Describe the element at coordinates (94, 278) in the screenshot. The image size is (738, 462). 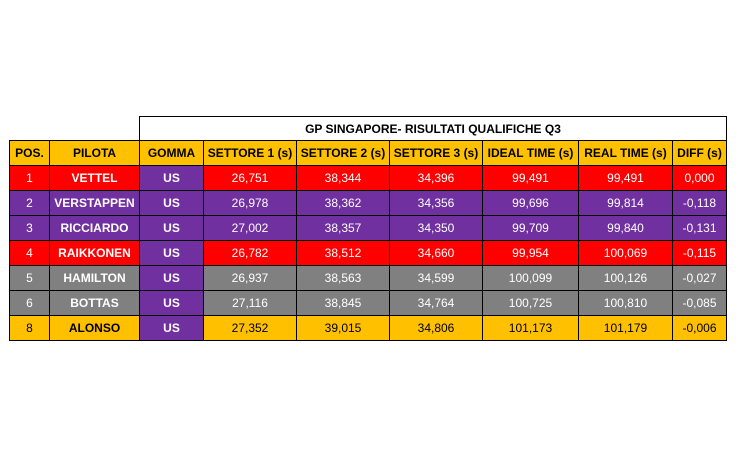
I see `cell-pilota: HAMILTON` at that location.